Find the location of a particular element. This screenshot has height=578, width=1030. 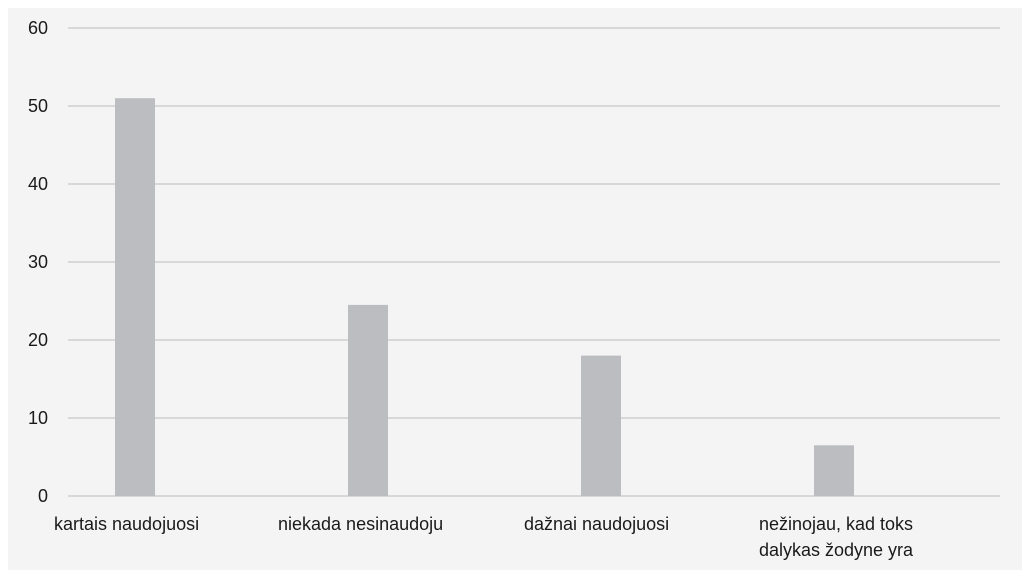

y-tick-label: 10 is located at coordinates (38, 418).